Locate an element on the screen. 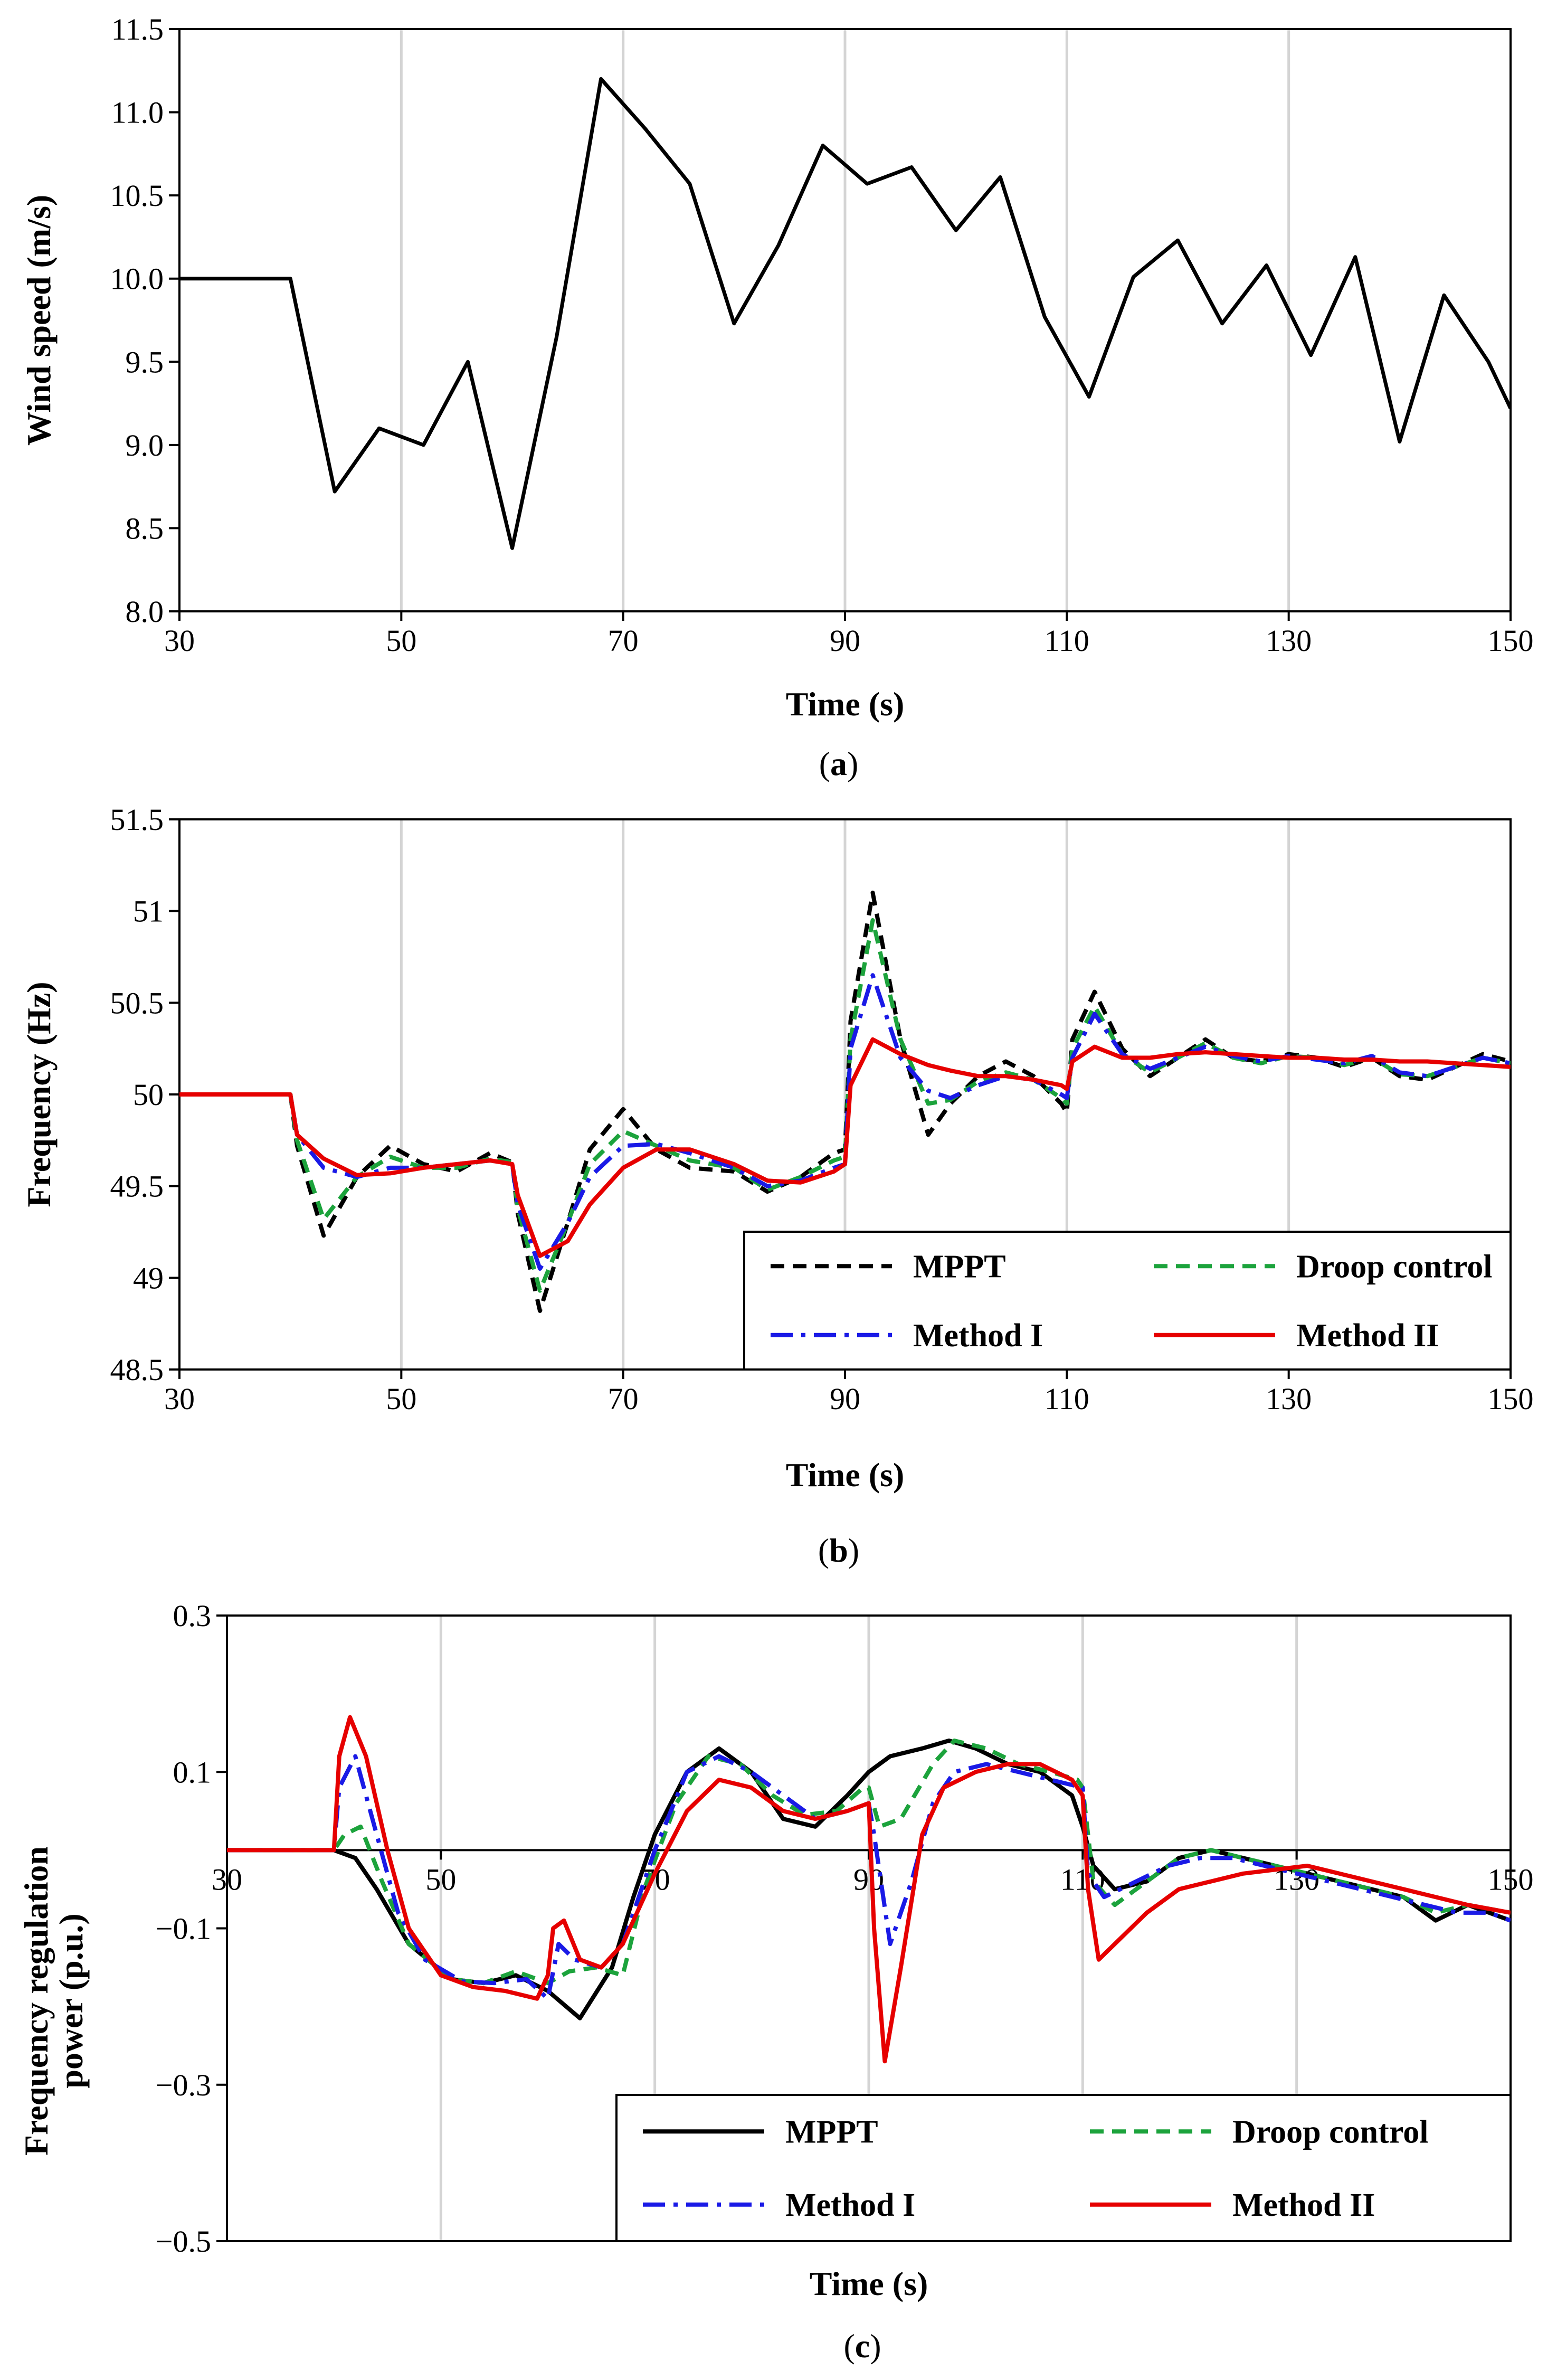  y-tick-label: 49.5 is located at coordinates (137, 1186).